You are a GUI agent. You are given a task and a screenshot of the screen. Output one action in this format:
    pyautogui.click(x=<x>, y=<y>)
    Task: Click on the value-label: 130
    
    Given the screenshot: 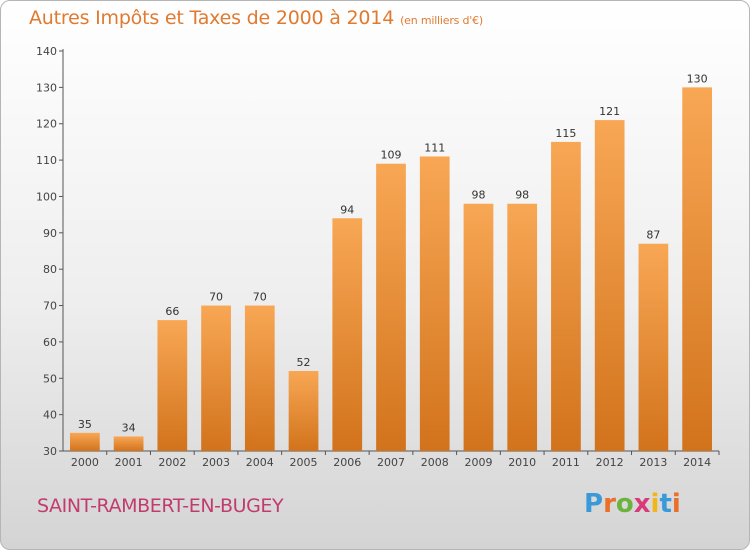 What is the action you would take?
    pyautogui.click(x=697, y=78)
    